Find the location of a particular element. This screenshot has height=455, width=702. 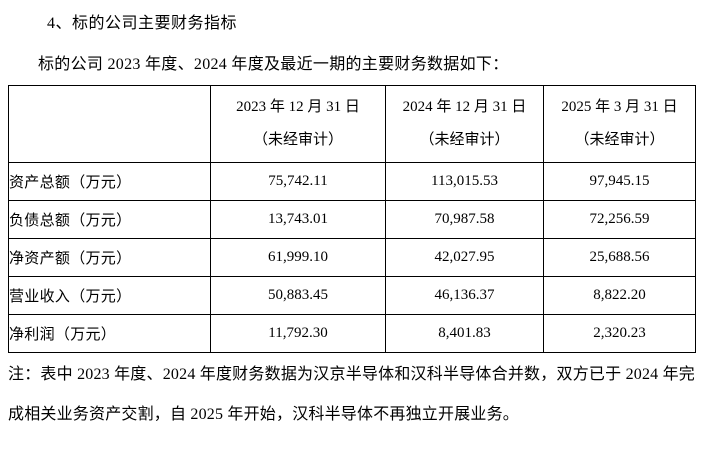

header-date-2025: 2025 年 3 月 31 日 is located at coordinates (619, 107).